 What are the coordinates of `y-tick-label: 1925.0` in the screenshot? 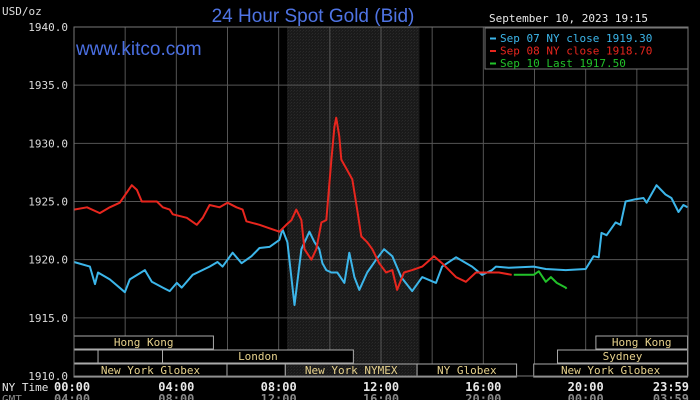 It's located at (48, 202).